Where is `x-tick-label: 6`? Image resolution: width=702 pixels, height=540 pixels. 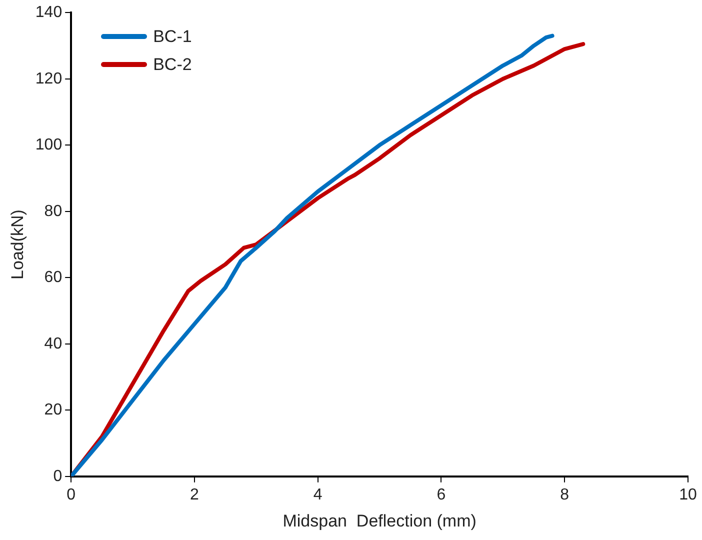
x-tick-label: 6 is located at coordinates (441, 495).